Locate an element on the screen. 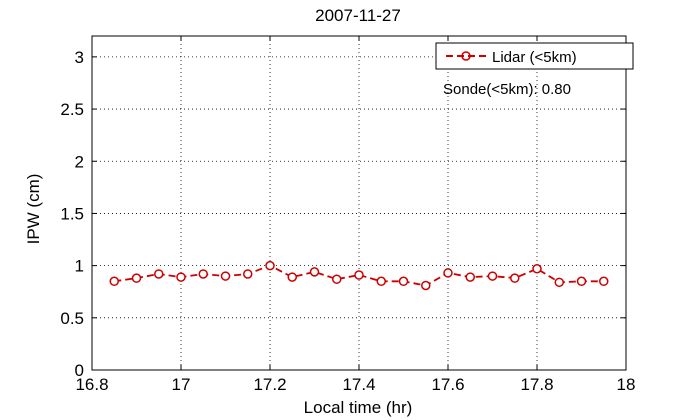  lidar-series-line is located at coordinates (359, 275).